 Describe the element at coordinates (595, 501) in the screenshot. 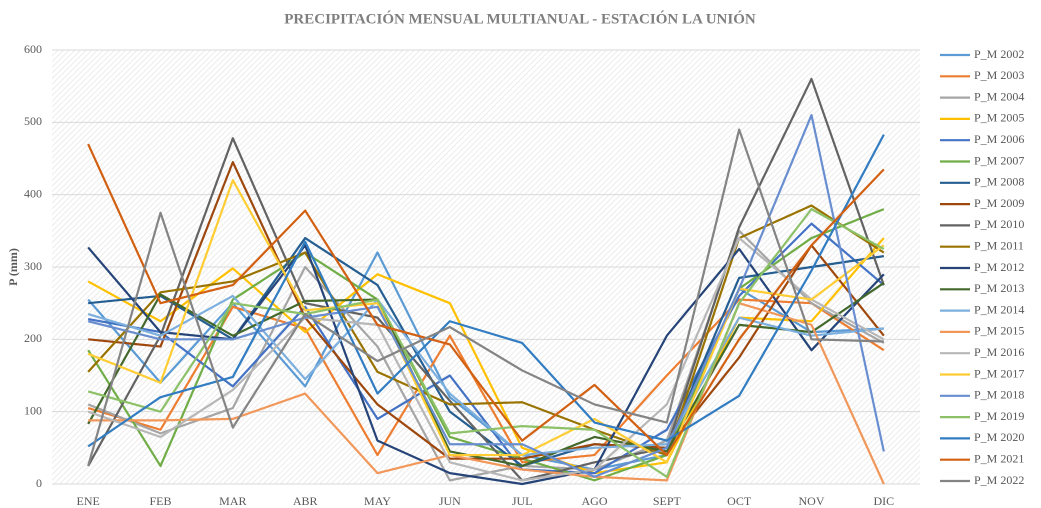

I see `x-tick-label: AGO` at that location.